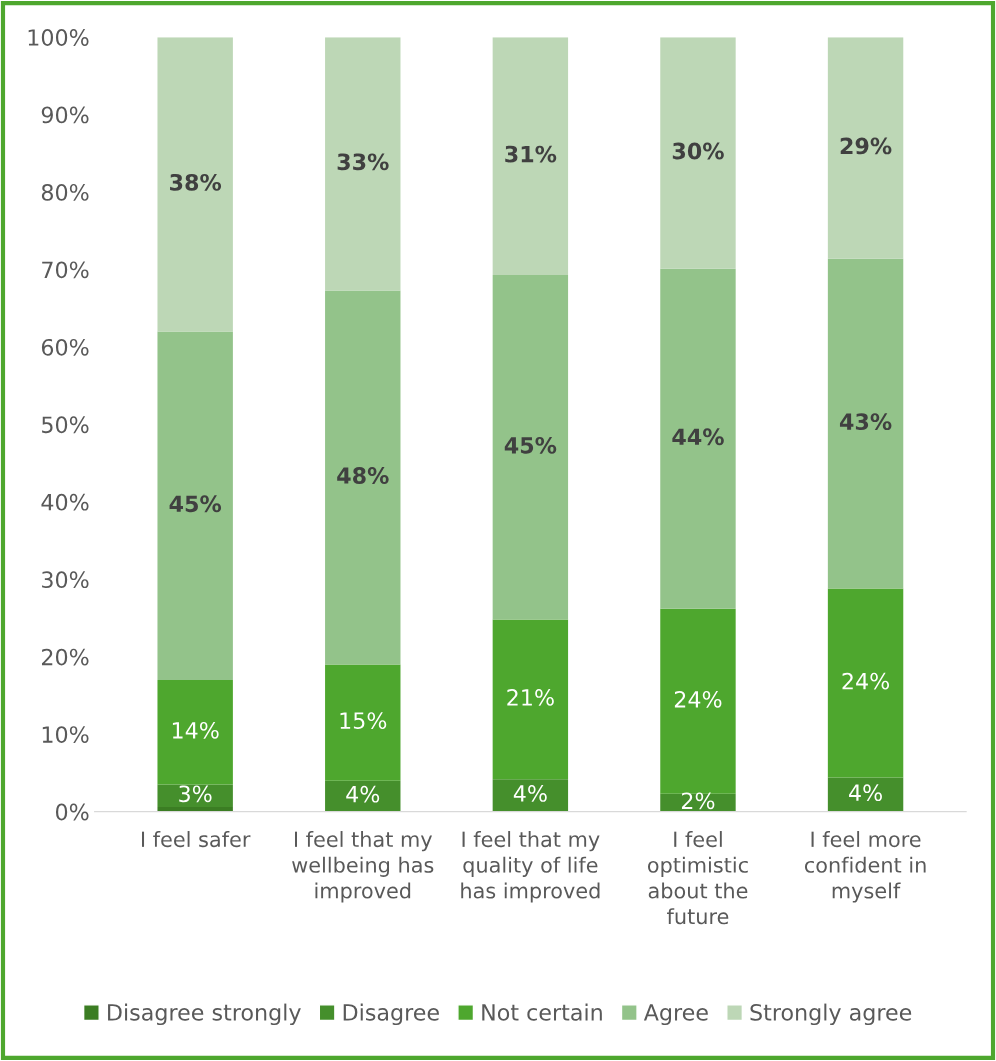 Image resolution: width=996 pixels, height=1061 pixels. I want to click on data-label: 15%, so click(363, 721).